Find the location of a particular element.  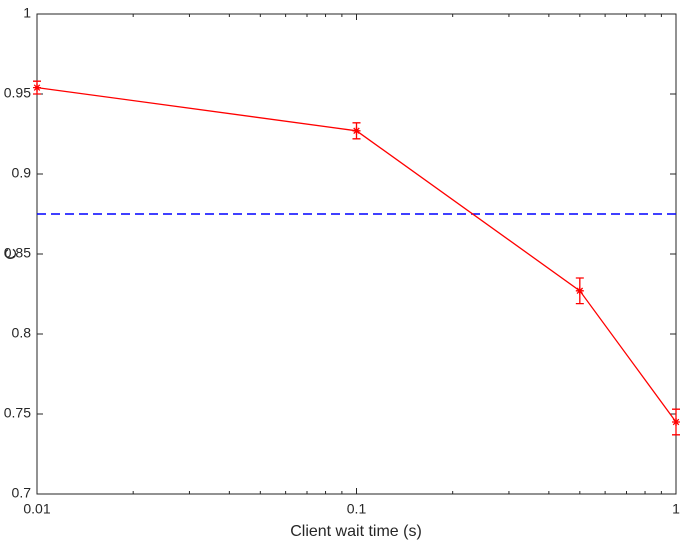

y-tick-label: 0.85 is located at coordinates (17, 253).